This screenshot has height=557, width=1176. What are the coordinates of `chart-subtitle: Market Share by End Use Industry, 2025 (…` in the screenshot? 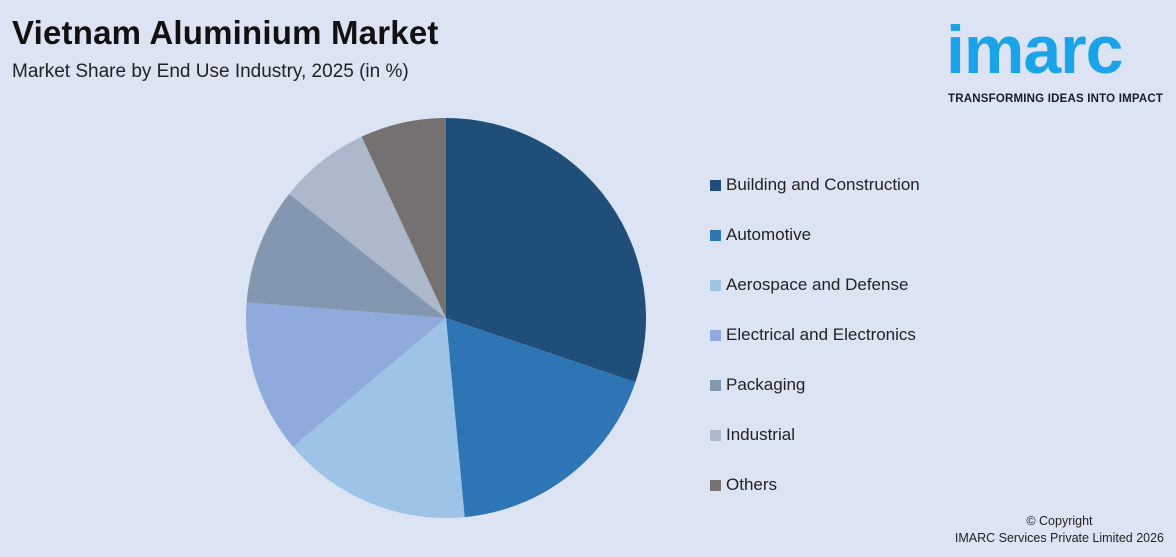 It's located at (210, 71).